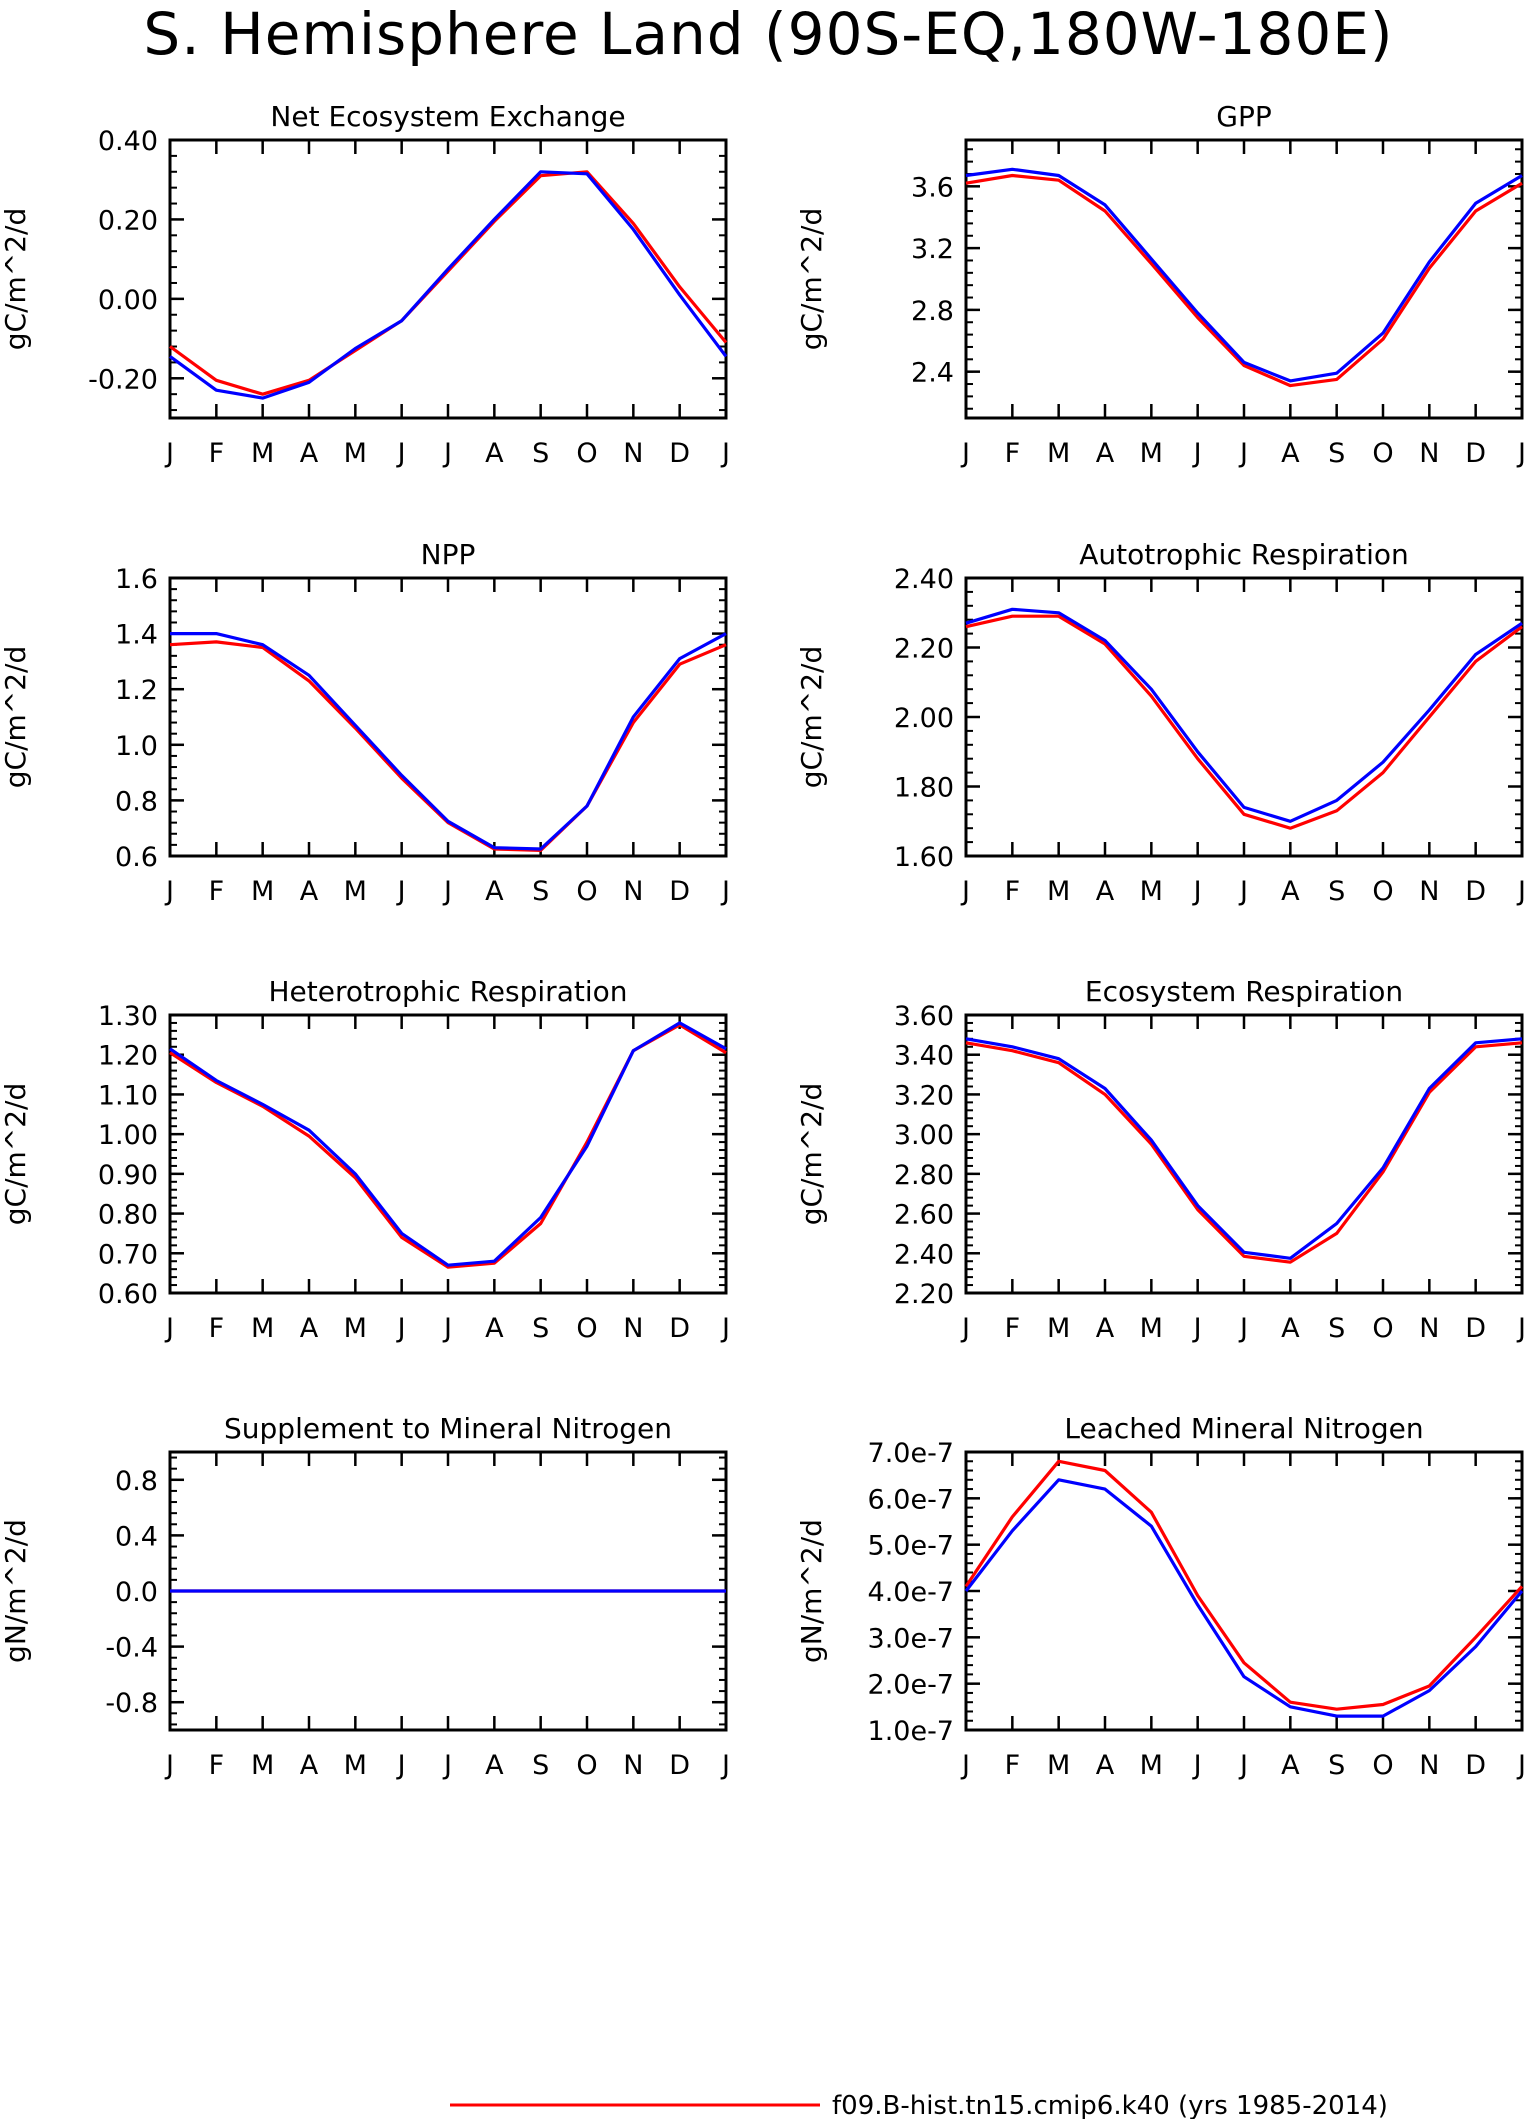 The height and width of the screenshot is (2119, 1537). Describe the element at coordinates (932, 249) in the screenshot. I see `y-tick-label: 3.2` at that location.